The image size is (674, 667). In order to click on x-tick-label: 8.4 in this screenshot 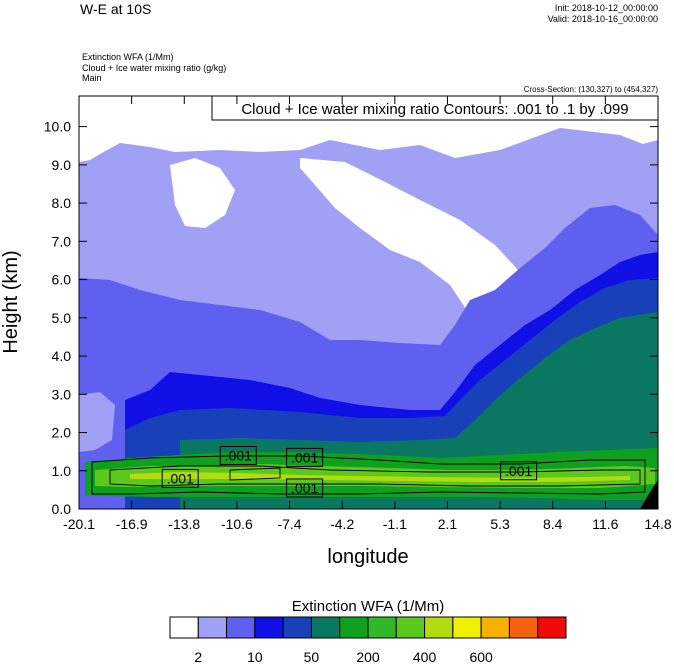, I will do `click(553, 524)`.